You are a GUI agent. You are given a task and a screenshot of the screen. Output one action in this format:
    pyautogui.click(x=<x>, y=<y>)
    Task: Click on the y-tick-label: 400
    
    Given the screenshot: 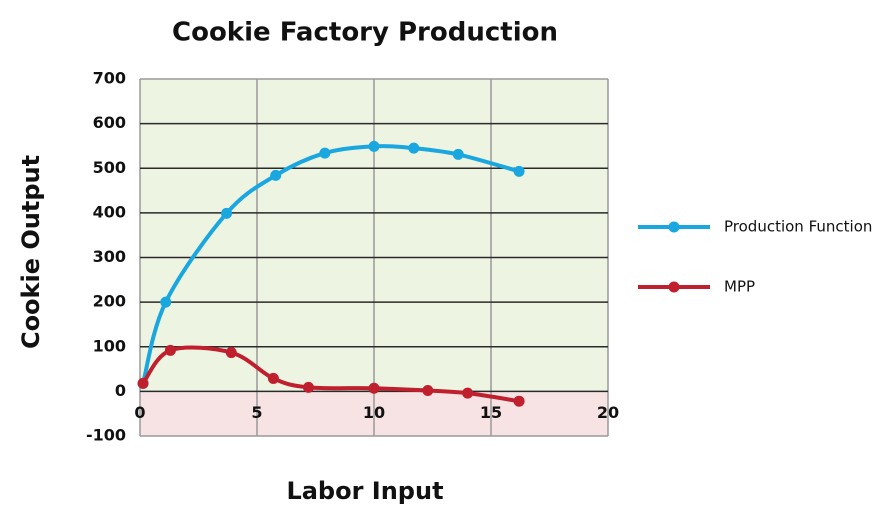 What is the action you would take?
    pyautogui.click(x=109, y=211)
    